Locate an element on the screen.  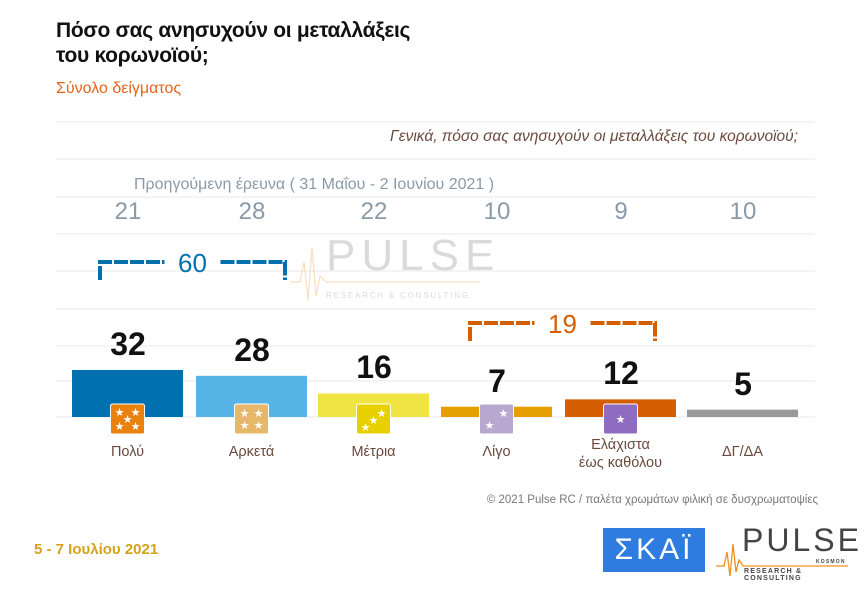
watermark-pulse-line is located at coordinates (385, 274).